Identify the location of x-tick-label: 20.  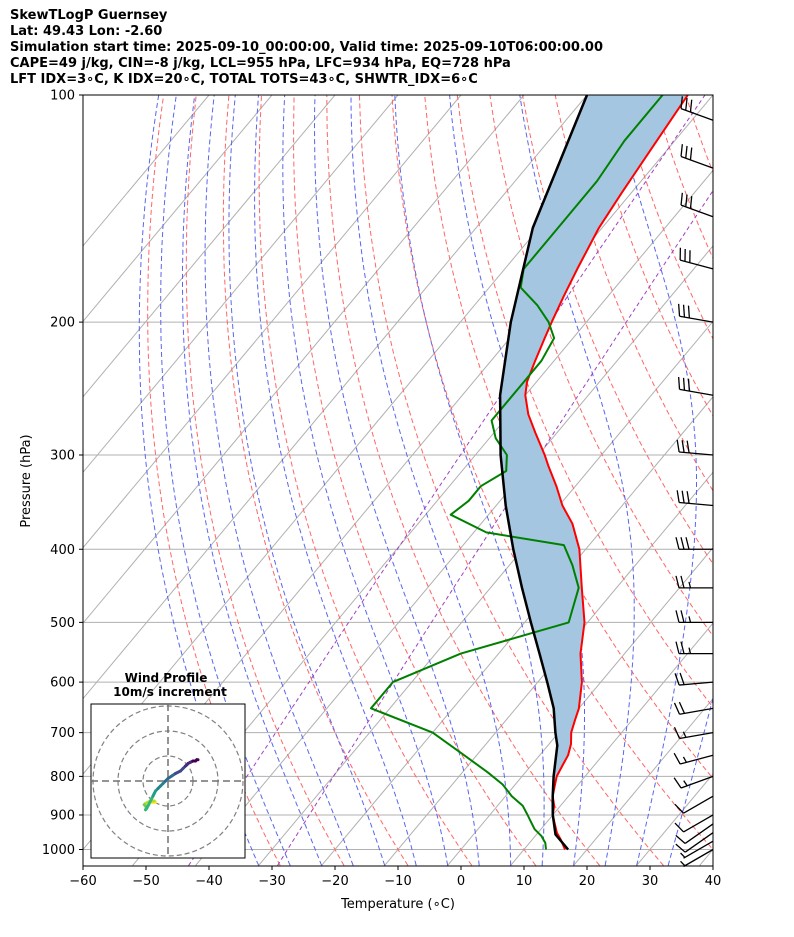
(587, 881).